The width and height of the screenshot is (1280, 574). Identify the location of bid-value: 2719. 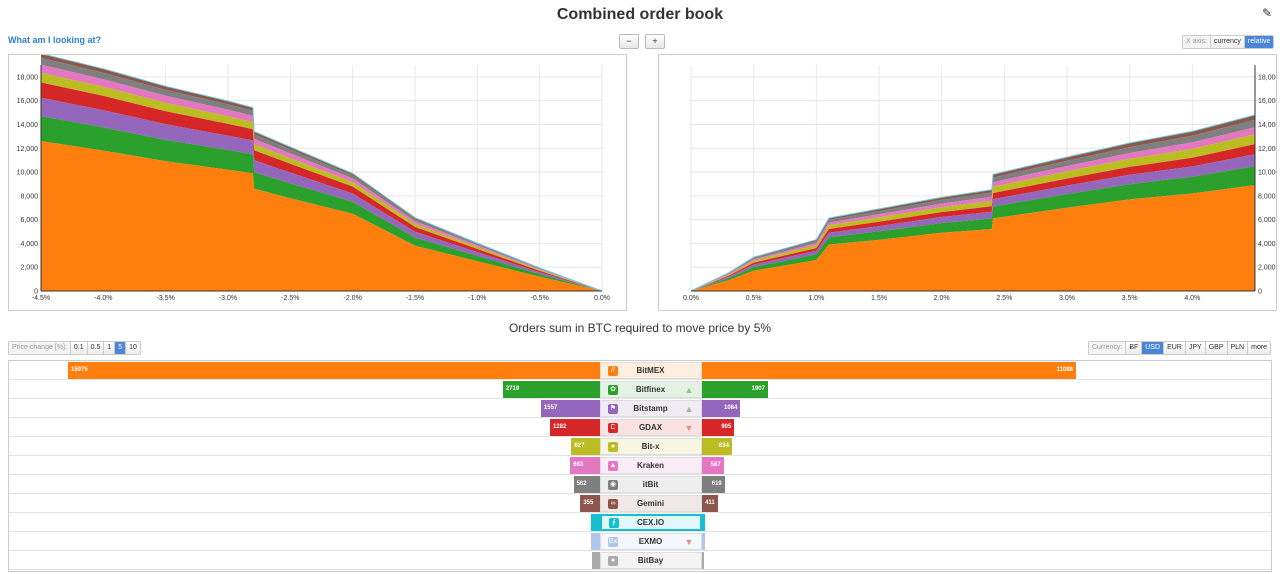
(512, 389).